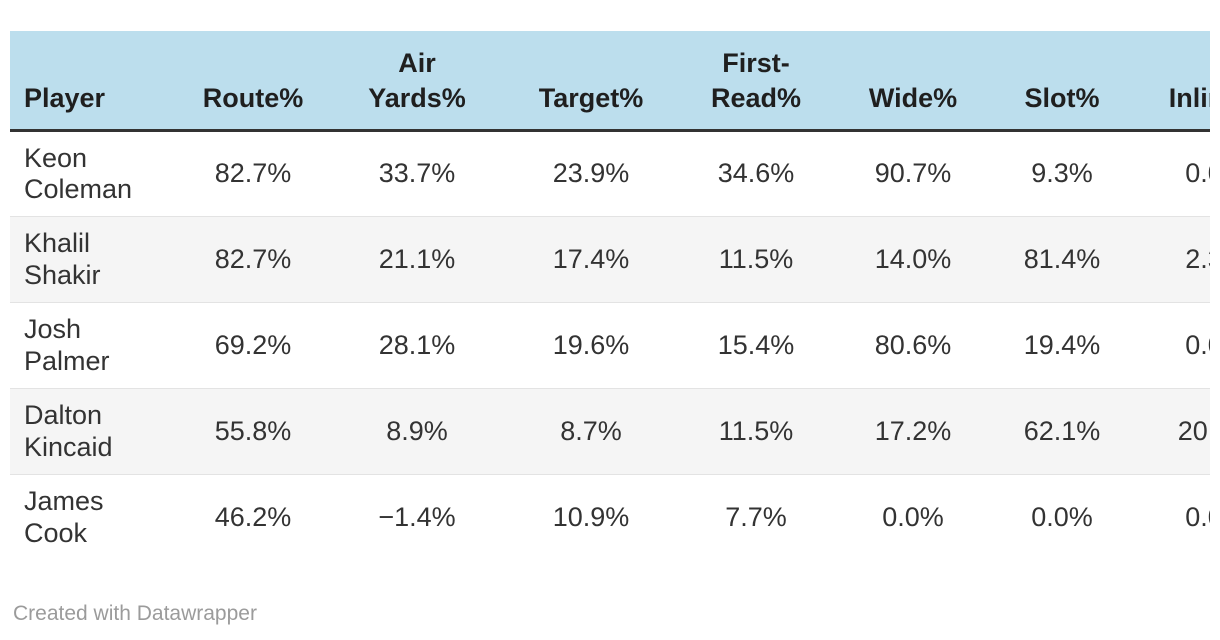 The height and width of the screenshot is (640, 1220). What do you see at coordinates (756, 517) in the screenshot?
I see `stat-cell: 7.7%` at bounding box center [756, 517].